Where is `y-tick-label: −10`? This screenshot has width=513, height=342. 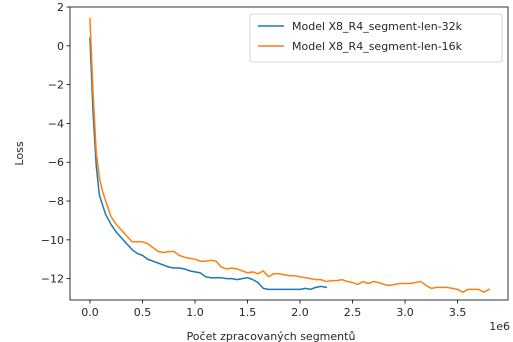
y-tick-label: −10 is located at coordinates (52, 240).